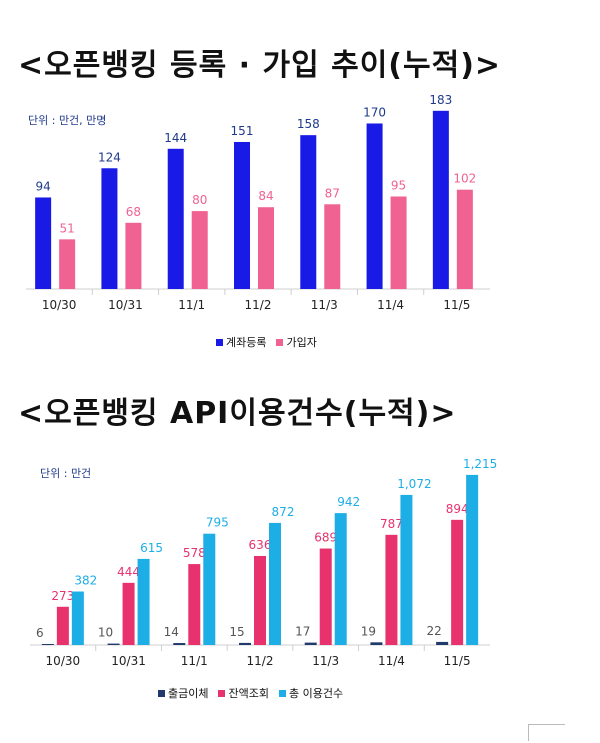 The width and height of the screenshot is (600, 743). I want to click on chart-1-legend-item: 가입자, so click(296, 342).